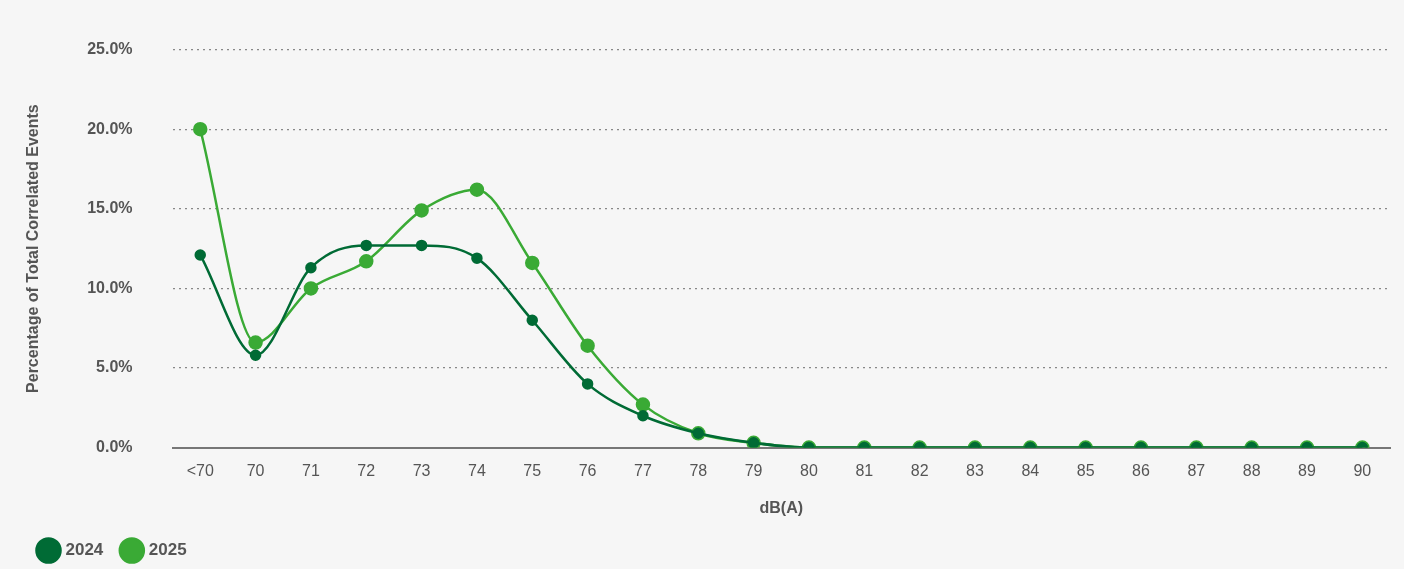 The image size is (1404, 569). I want to click on x-tick-label: 77, so click(643, 470).